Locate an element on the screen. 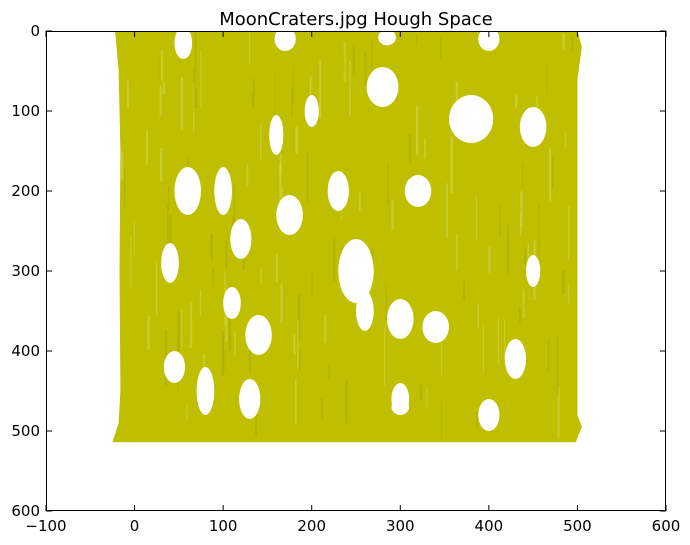 The image size is (690, 545). y-tick-label: 600 is located at coordinates (25, 511).